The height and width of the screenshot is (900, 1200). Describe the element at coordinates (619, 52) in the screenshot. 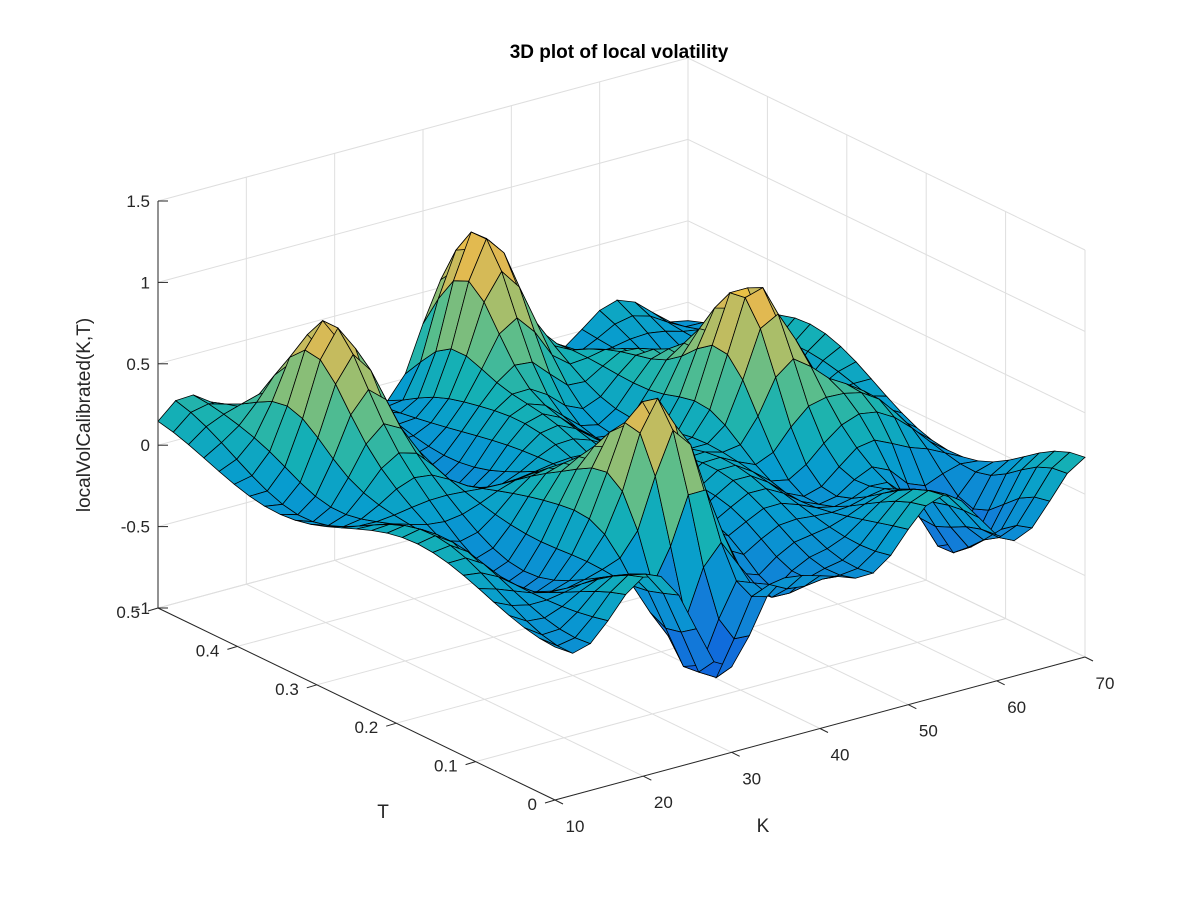

I see `chart-title: 3D plot of local volatility` at that location.